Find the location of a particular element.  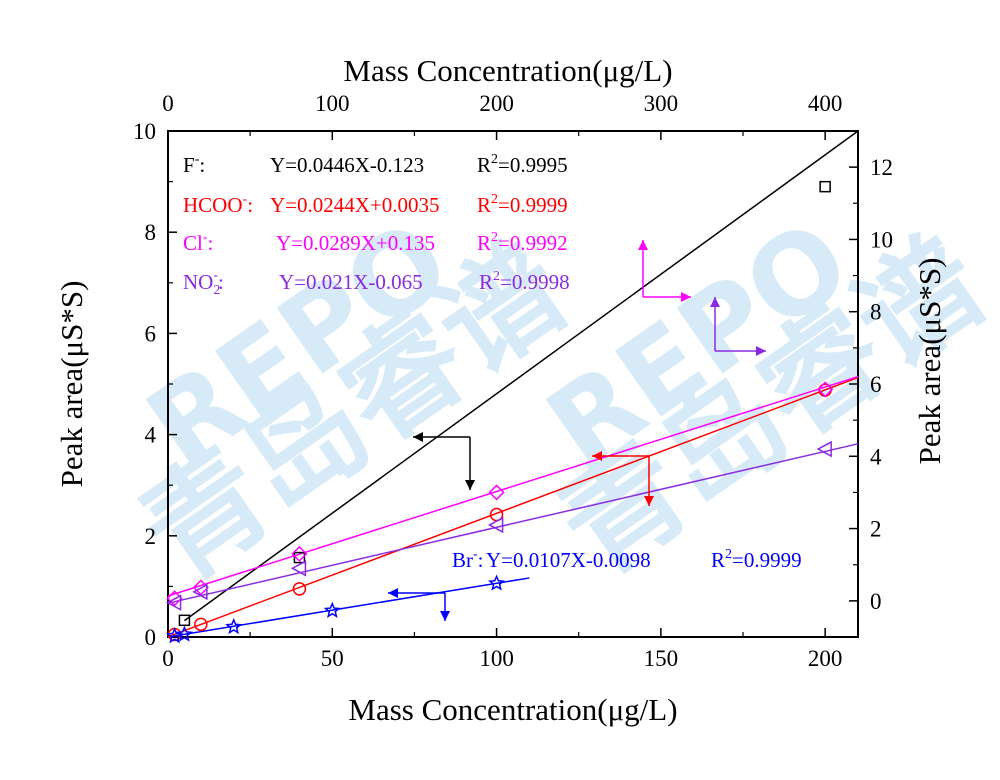

r2-value: =0.9998 is located at coordinates (535, 282).